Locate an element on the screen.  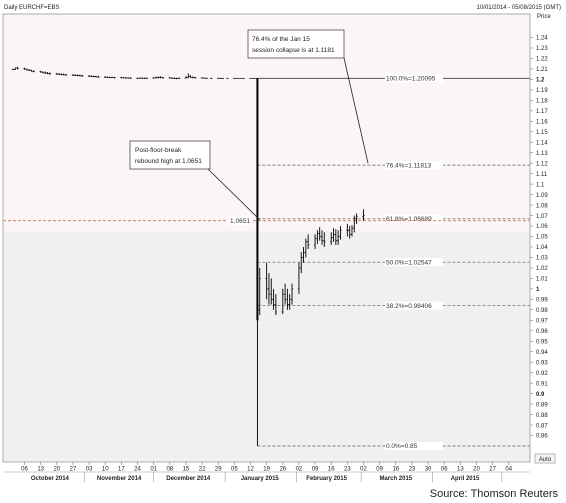
collapse-note-pointer is located at coordinates (356, 110).